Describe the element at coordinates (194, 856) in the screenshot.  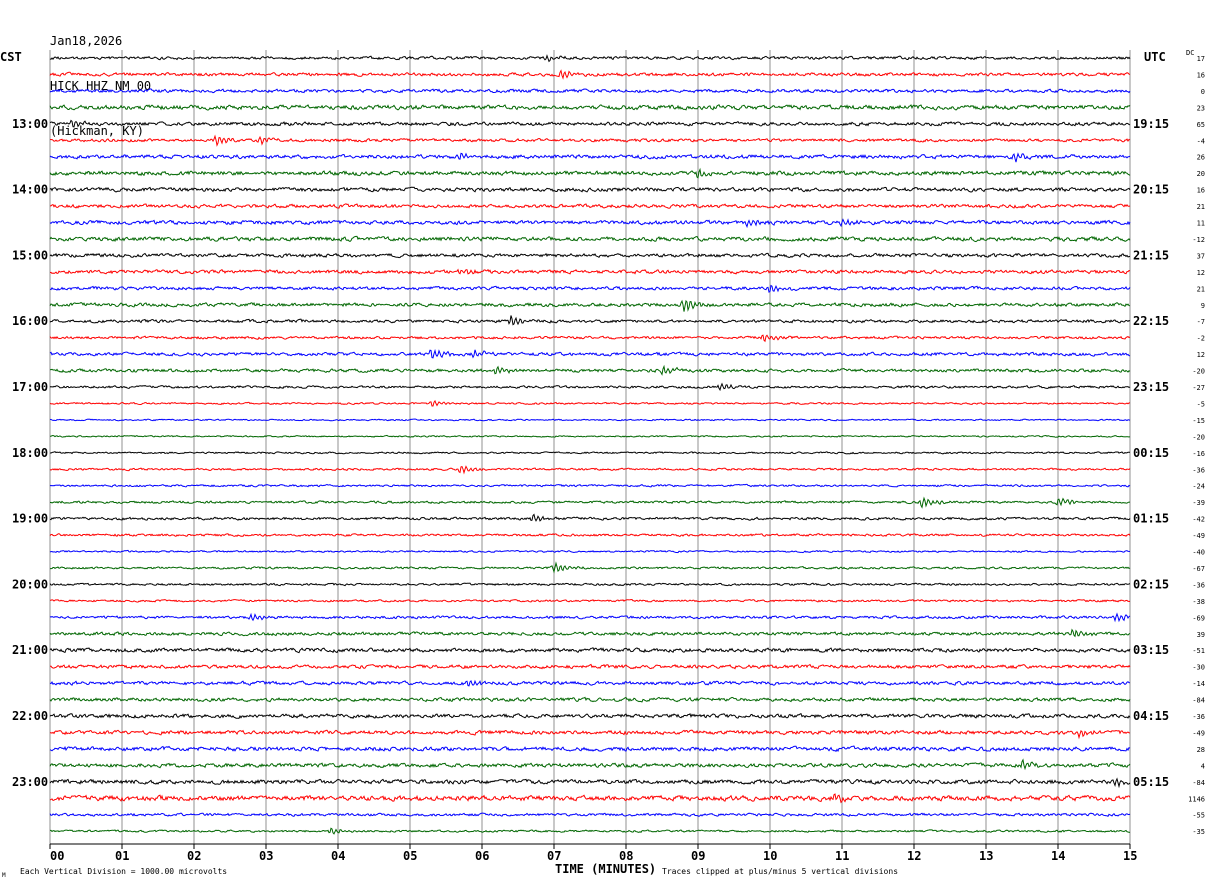
I see `x-tick-label: 02` at that location.